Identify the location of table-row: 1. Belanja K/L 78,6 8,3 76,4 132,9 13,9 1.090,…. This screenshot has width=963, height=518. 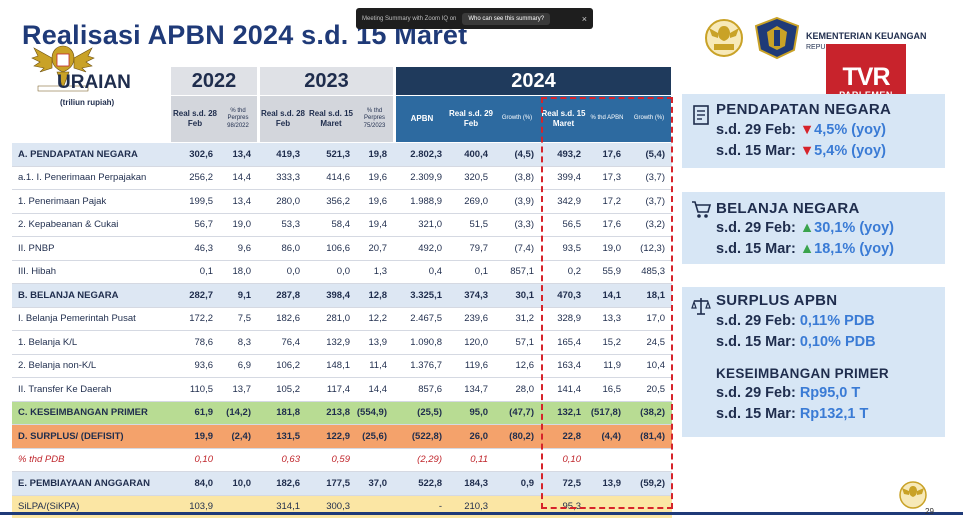
(342, 343).